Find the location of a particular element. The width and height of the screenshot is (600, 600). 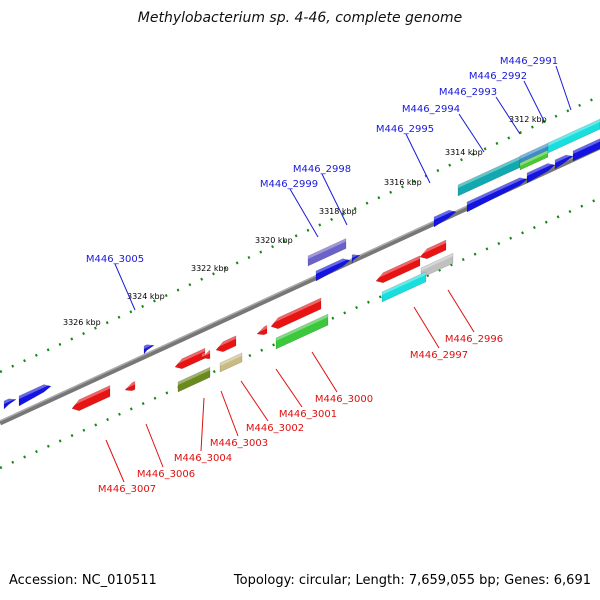

gene-label: M446_2992 is located at coordinates (498, 76).